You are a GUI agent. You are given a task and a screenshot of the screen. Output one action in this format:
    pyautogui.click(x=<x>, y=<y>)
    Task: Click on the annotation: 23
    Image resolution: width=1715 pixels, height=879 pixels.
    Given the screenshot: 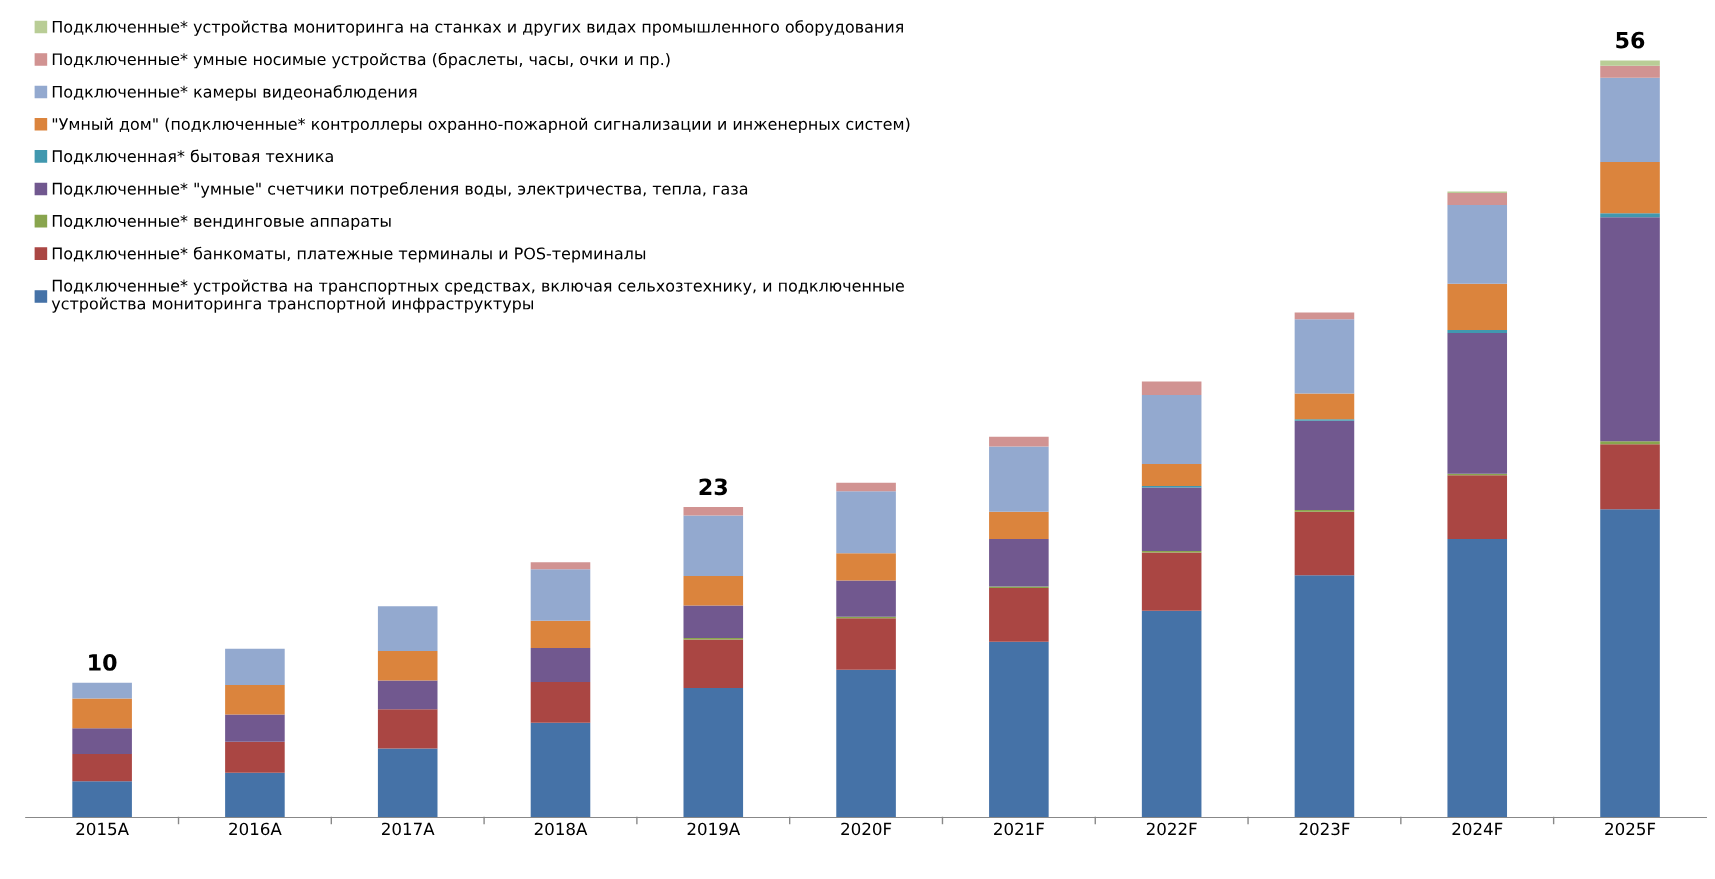 What is the action you would take?
    pyautogui.click(x=713, y=487)
    